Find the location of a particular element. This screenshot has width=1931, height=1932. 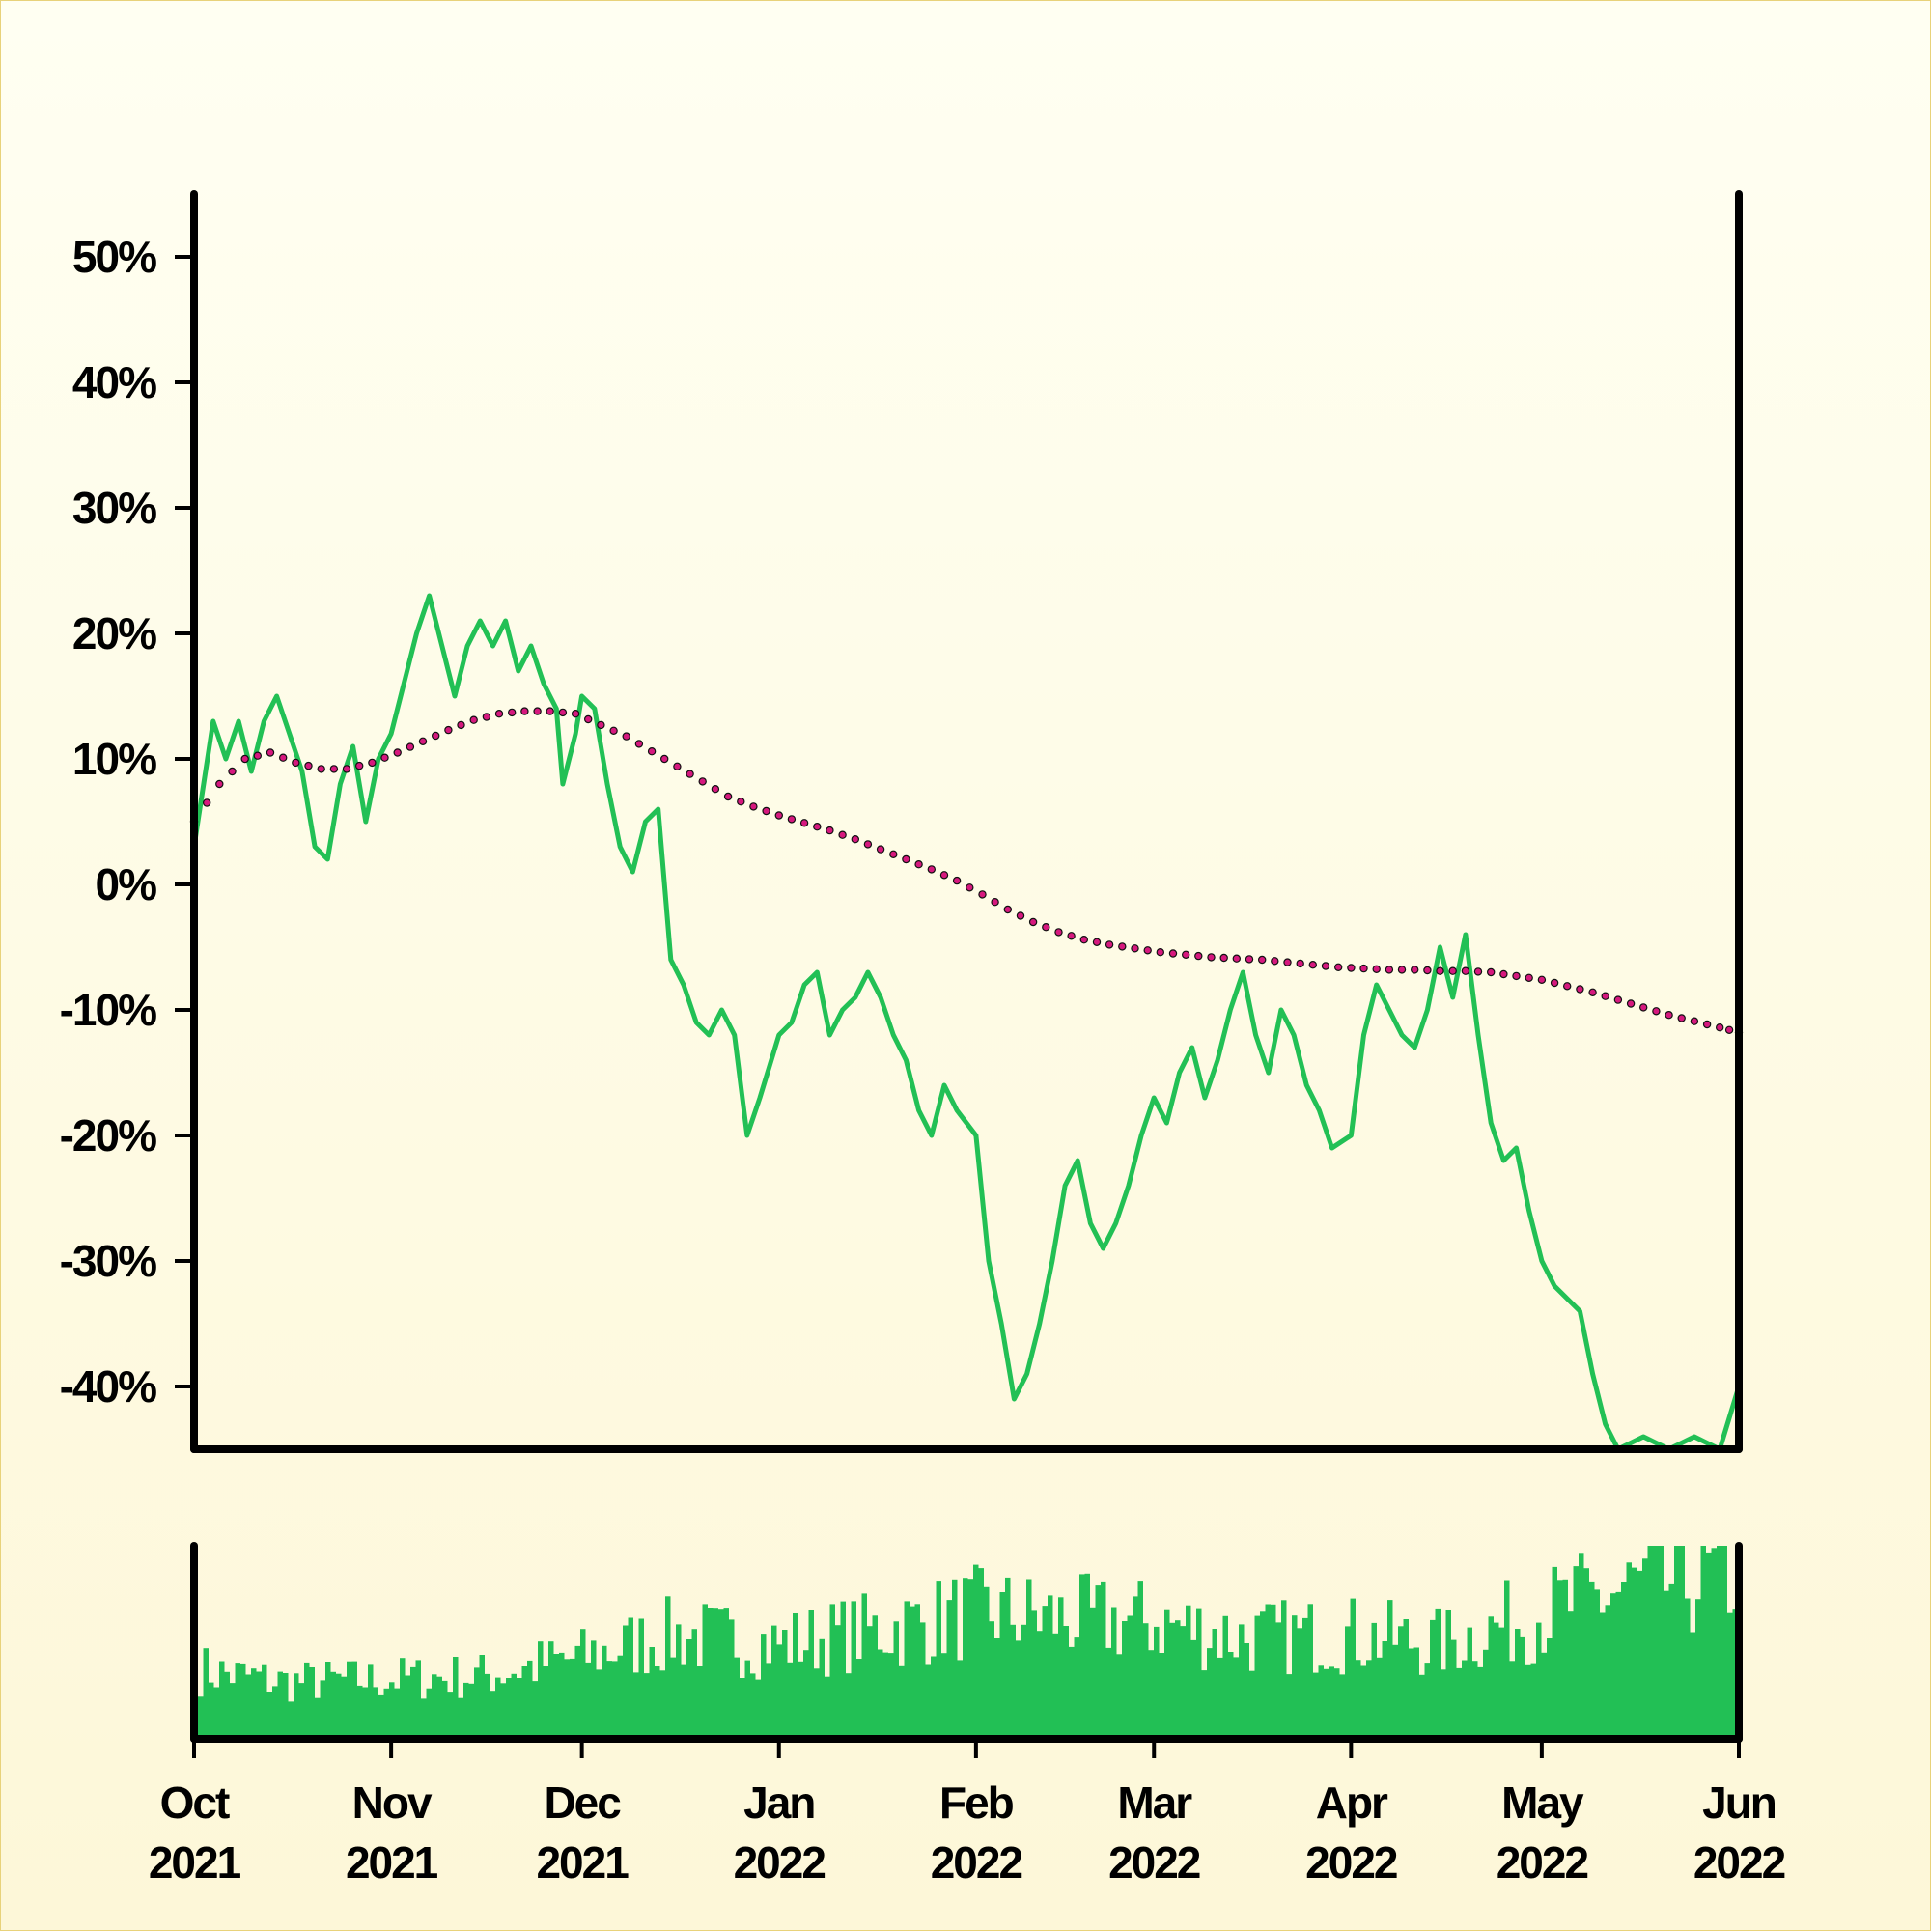

volume-bars is located at coordinates (968, 1643).